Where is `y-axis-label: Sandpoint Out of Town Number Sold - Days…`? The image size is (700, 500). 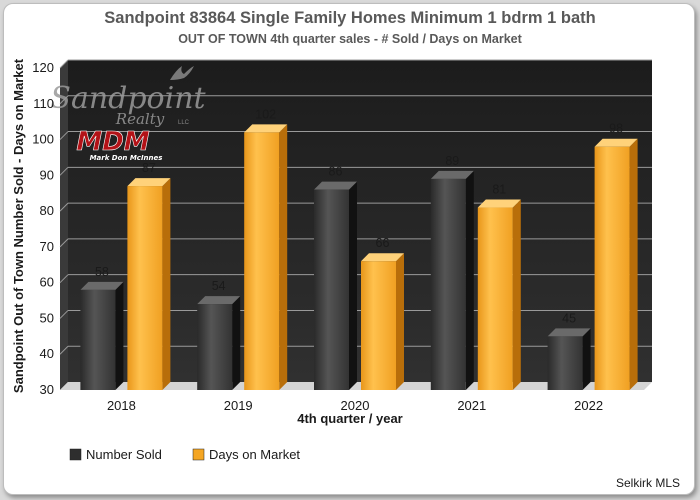 y-axis-label: Sandpoint Out of Town Number Sold - Days… is located at coordinates (18, 225).